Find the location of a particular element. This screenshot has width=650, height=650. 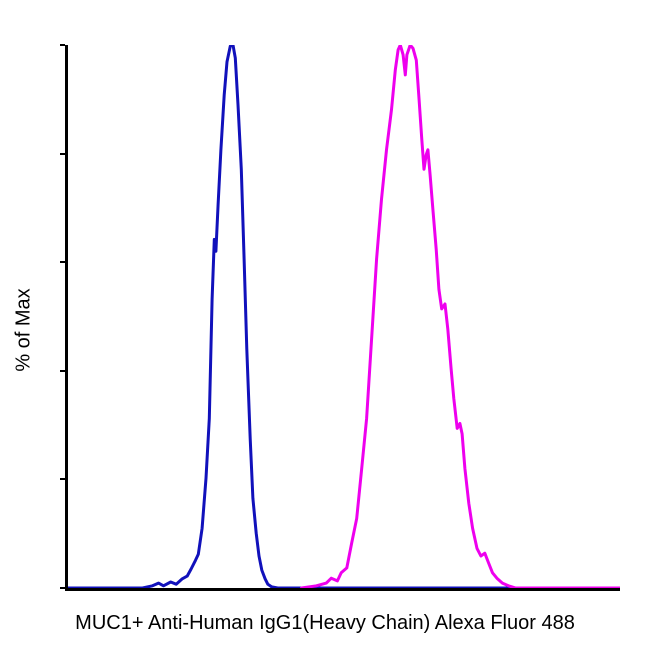

y-axis-label: % of Max is located at coordinates (23, 330).